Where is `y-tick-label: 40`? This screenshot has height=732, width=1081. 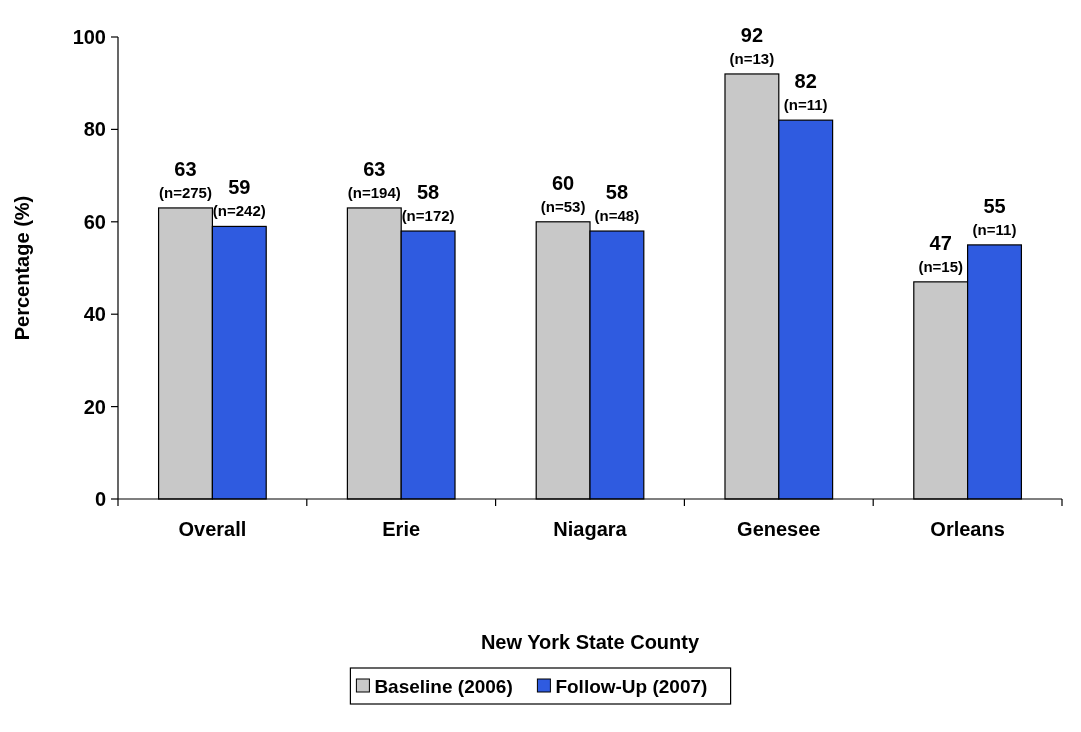 y-tick-label: 40 is located at coordinates (94, 314).